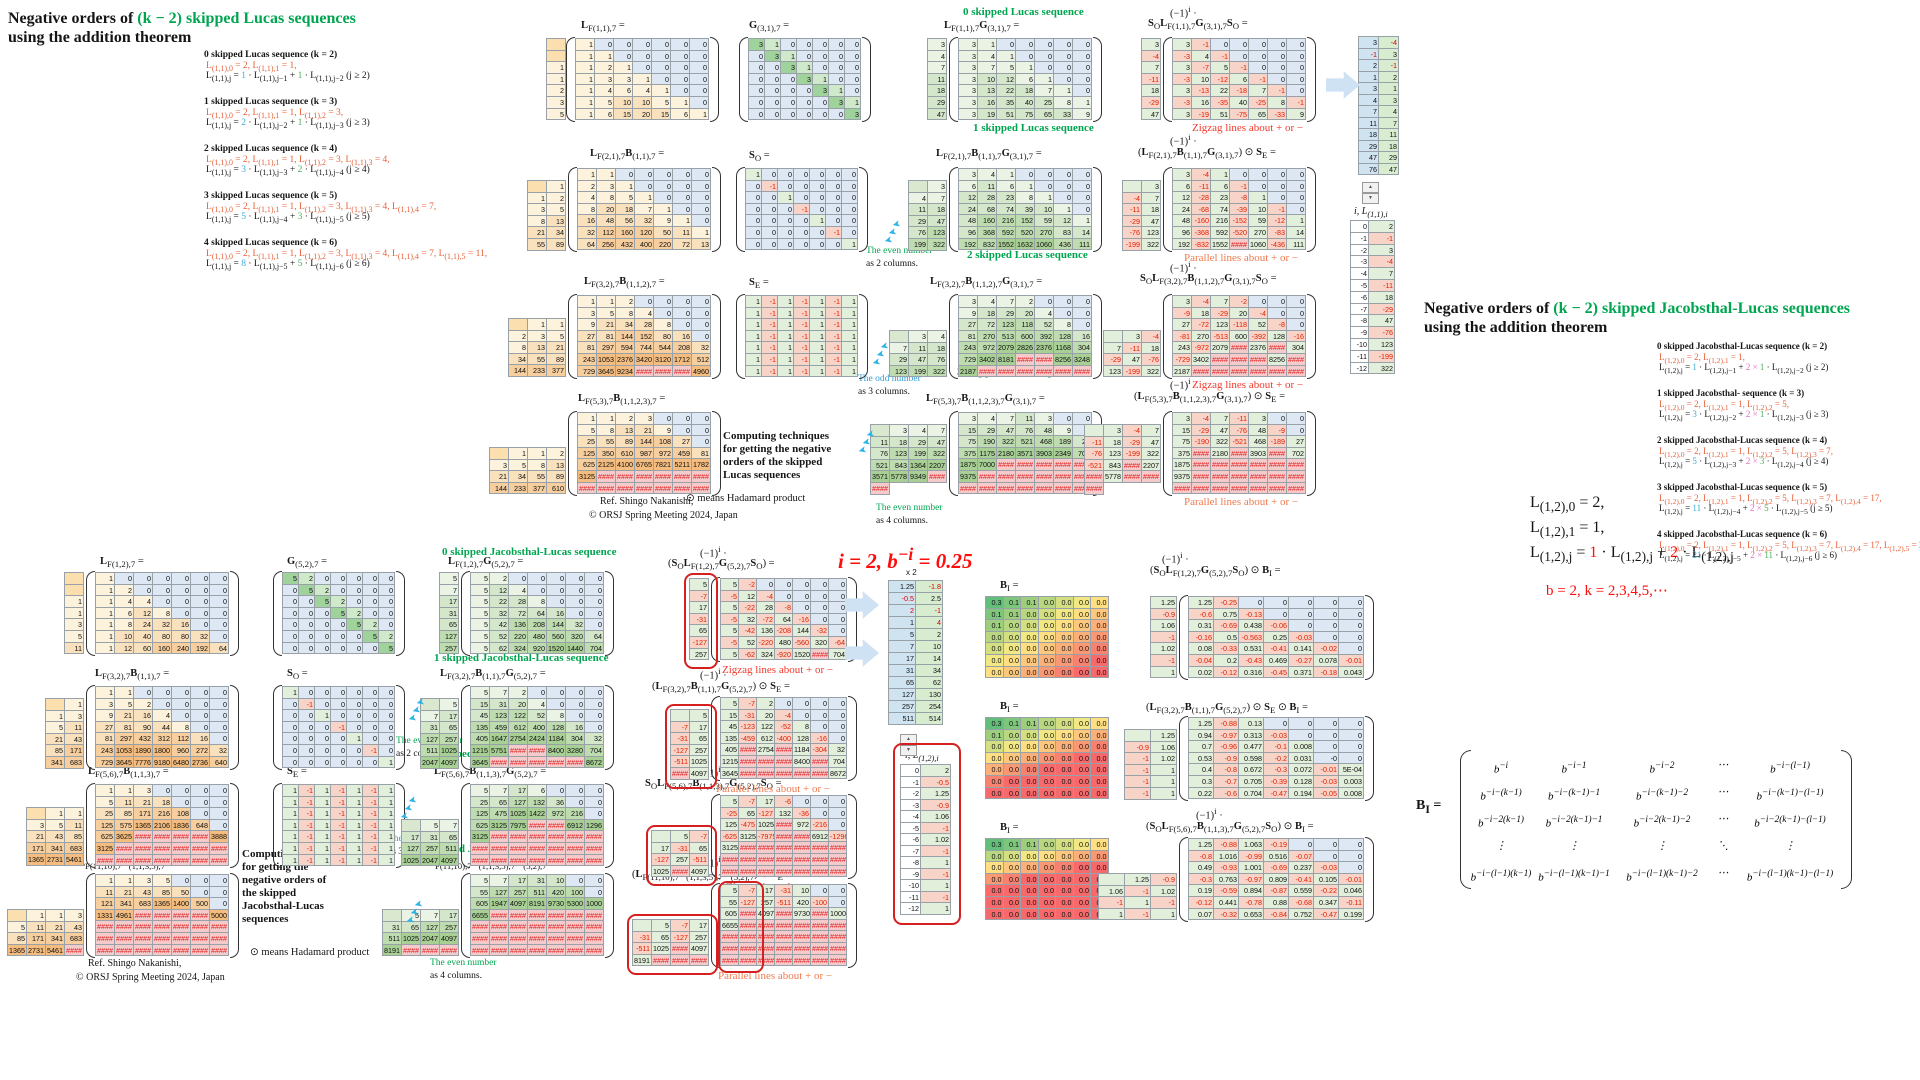 The image size is (1920, 1080). What do you see at coordinates (1370, 187) in the screenshot?
I see `spinner-up-button: ▲` at bounding box center [1370, 187].